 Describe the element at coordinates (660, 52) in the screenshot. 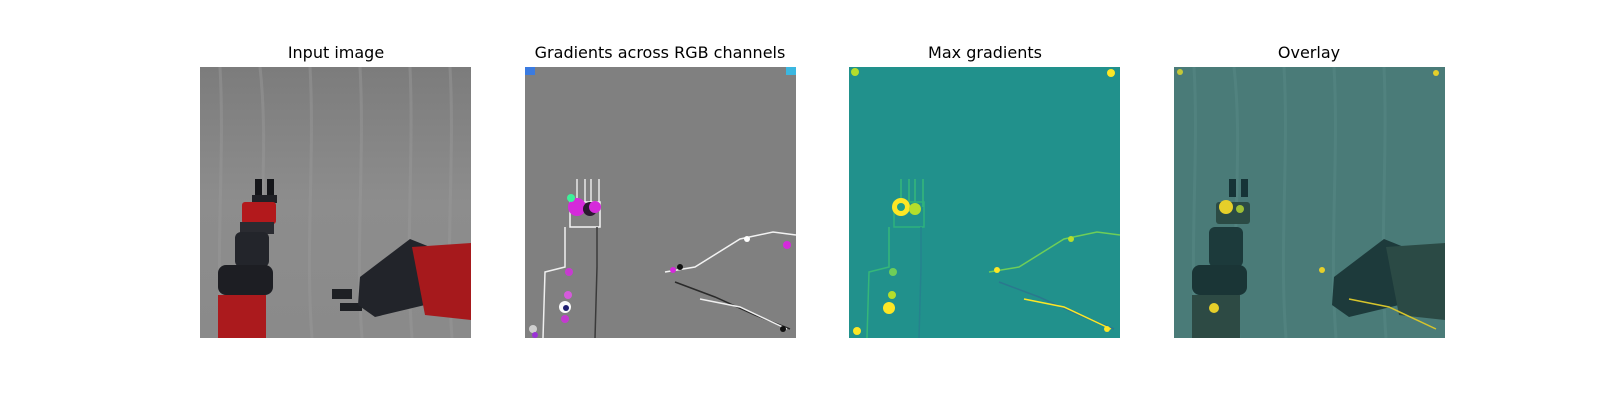

I see `rgb-gradients-title: Gradients across RGB channels` at that location.